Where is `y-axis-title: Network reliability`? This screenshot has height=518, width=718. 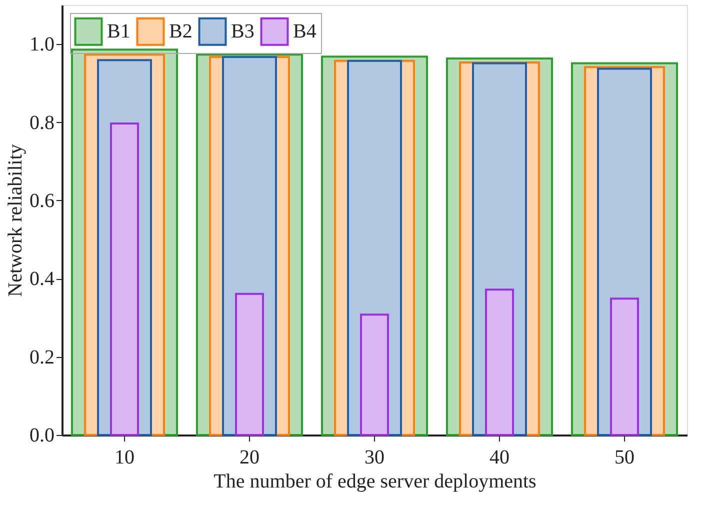 y-axis-title: Network reliability is located at coordinates (15, 220).